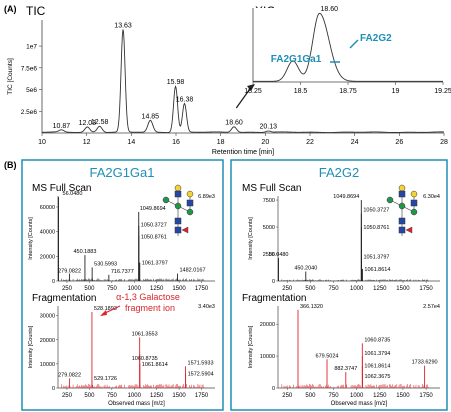 The image size is (451, 412). Describe the element at coordinates (431, 197) in the screenshot. I see `spectrum-scale-label: 6.30e4` at that location.